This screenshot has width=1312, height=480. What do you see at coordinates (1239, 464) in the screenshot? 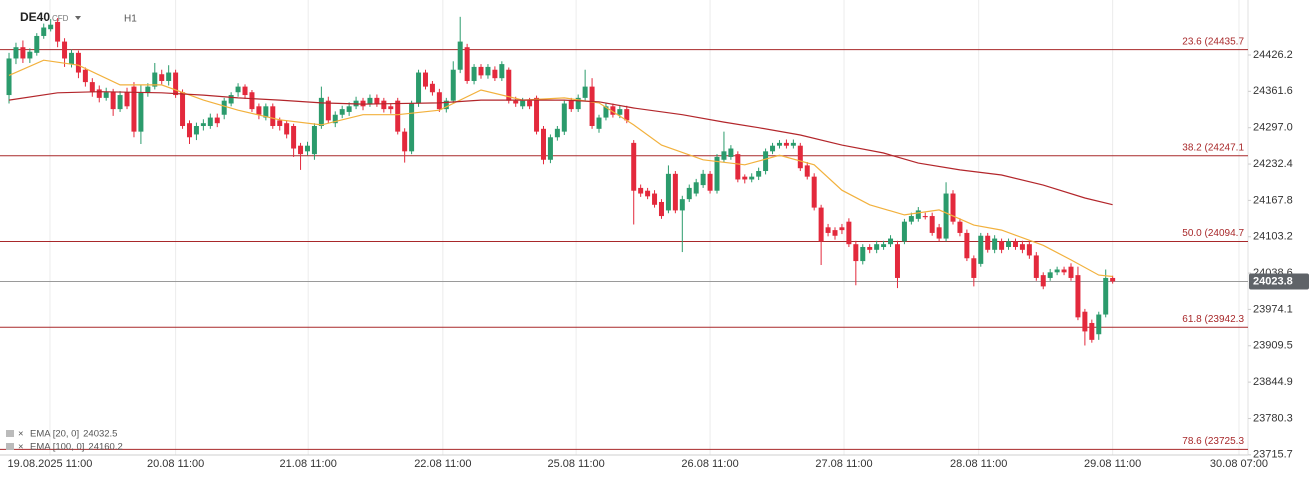
I see `x-tick-label: 30.08 07:00` at bounding box center [1239, 464].